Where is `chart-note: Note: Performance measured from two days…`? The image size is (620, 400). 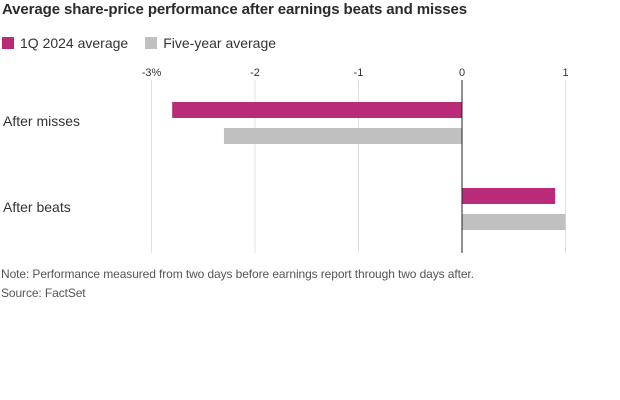 chart-note: Note: Performance measured from two days… is located at coordinates (237, 274).